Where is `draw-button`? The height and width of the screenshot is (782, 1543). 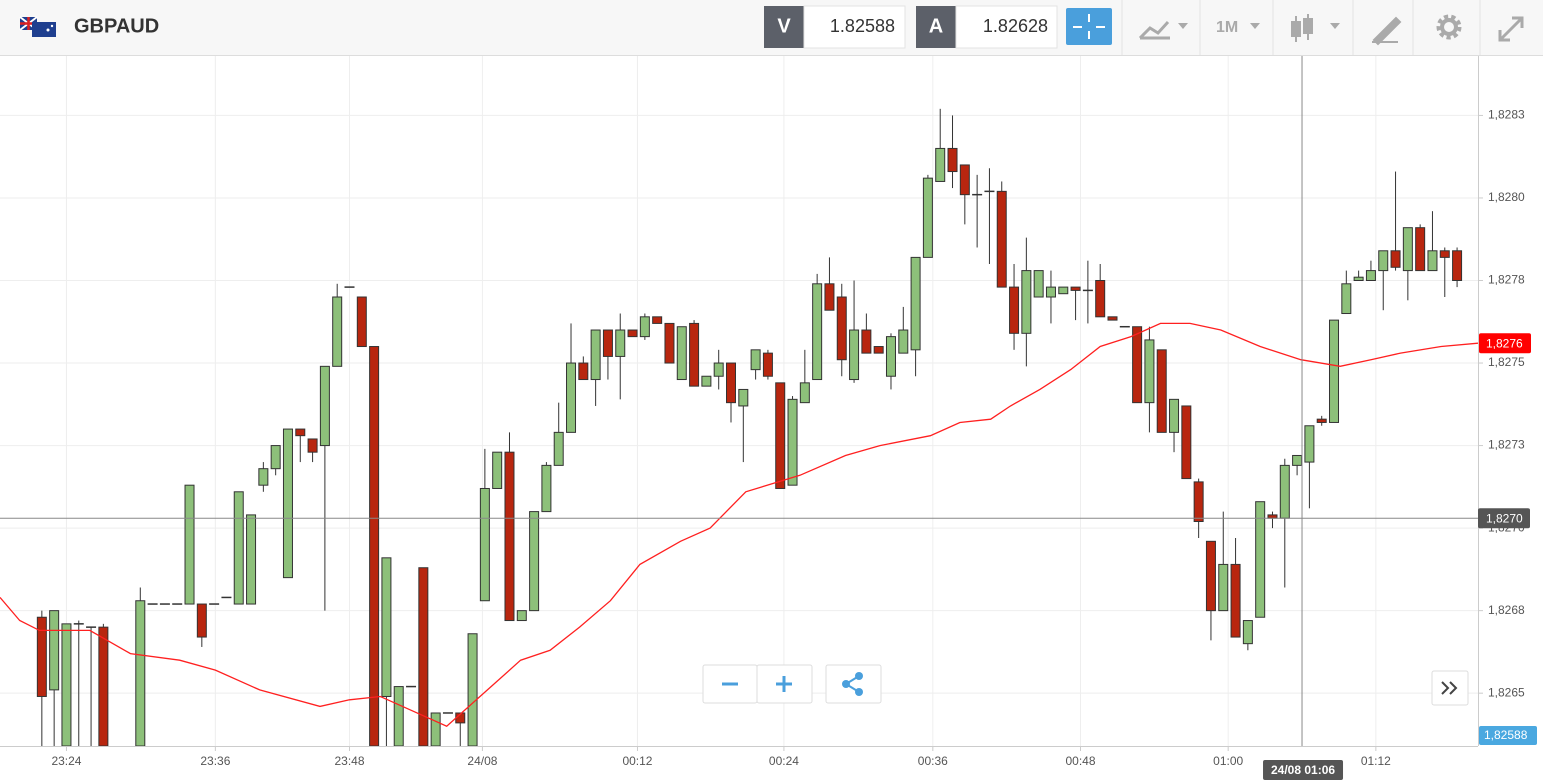 draw-button is located at coordinates (1387, 31).